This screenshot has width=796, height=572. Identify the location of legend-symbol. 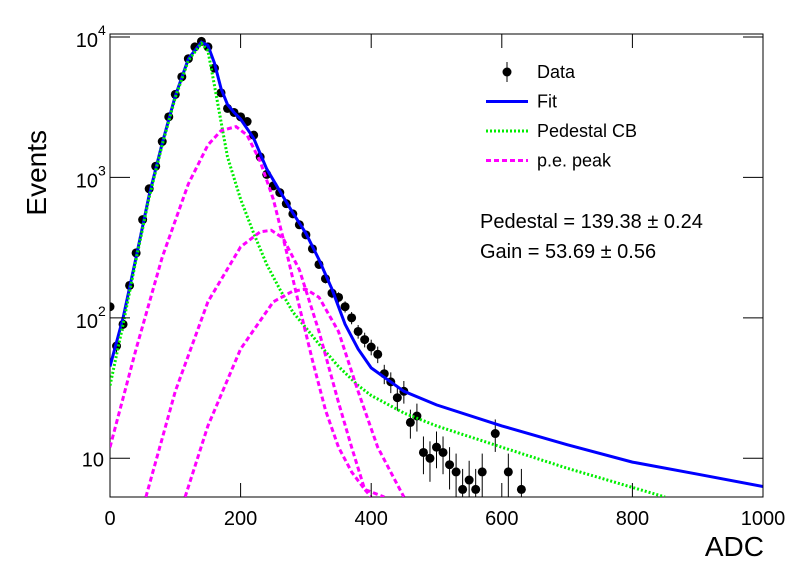
(507, 72).